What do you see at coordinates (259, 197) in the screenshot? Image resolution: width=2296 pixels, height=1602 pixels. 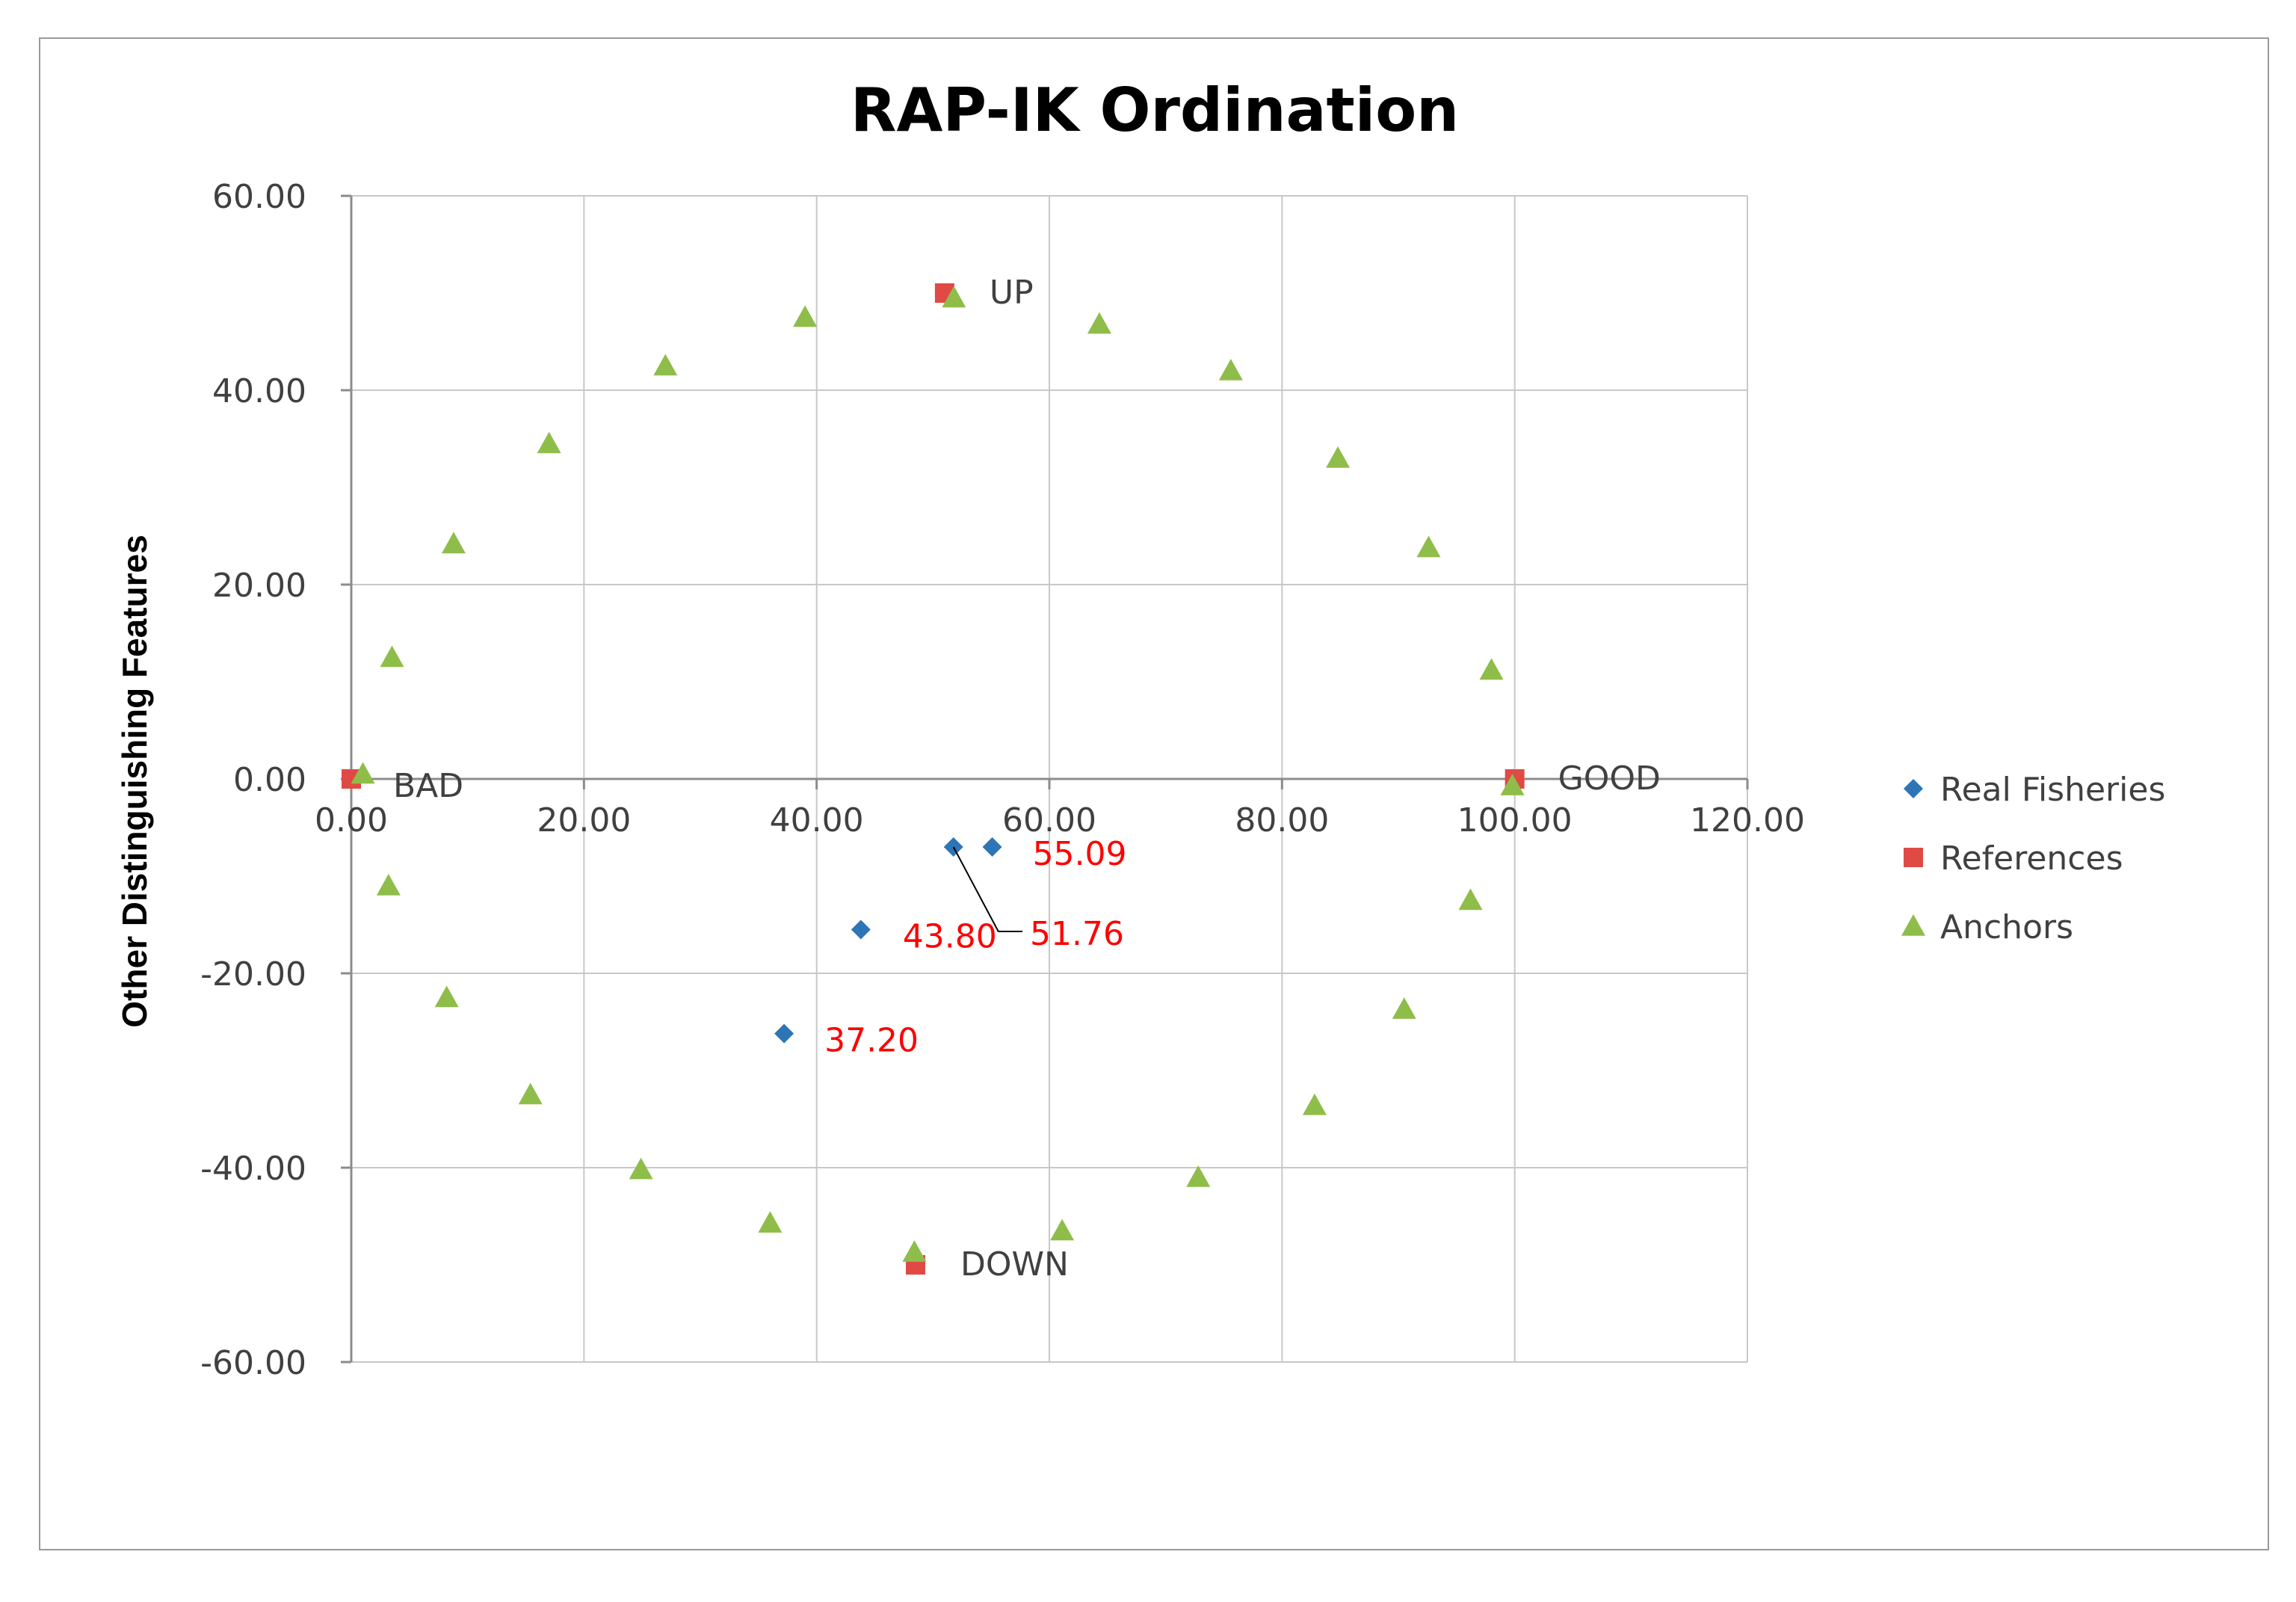 I see `y-tick-label-0: 60.00` at bounding box center [259, 197].